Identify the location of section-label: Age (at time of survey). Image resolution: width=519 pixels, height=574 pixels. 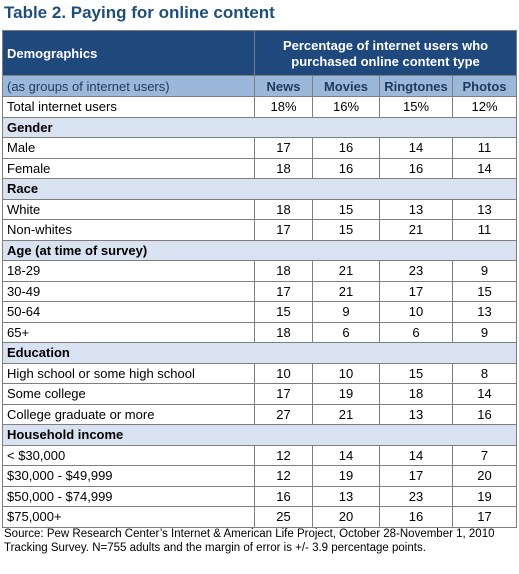
(259, 250).